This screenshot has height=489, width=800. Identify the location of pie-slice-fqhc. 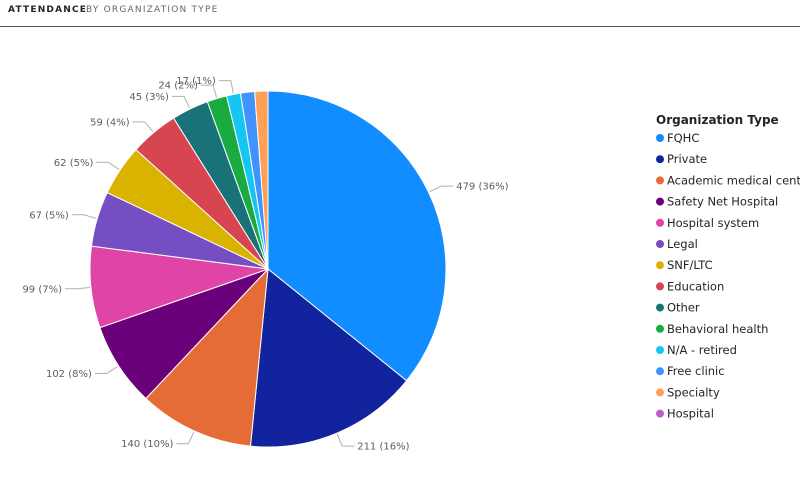
(357, 236).